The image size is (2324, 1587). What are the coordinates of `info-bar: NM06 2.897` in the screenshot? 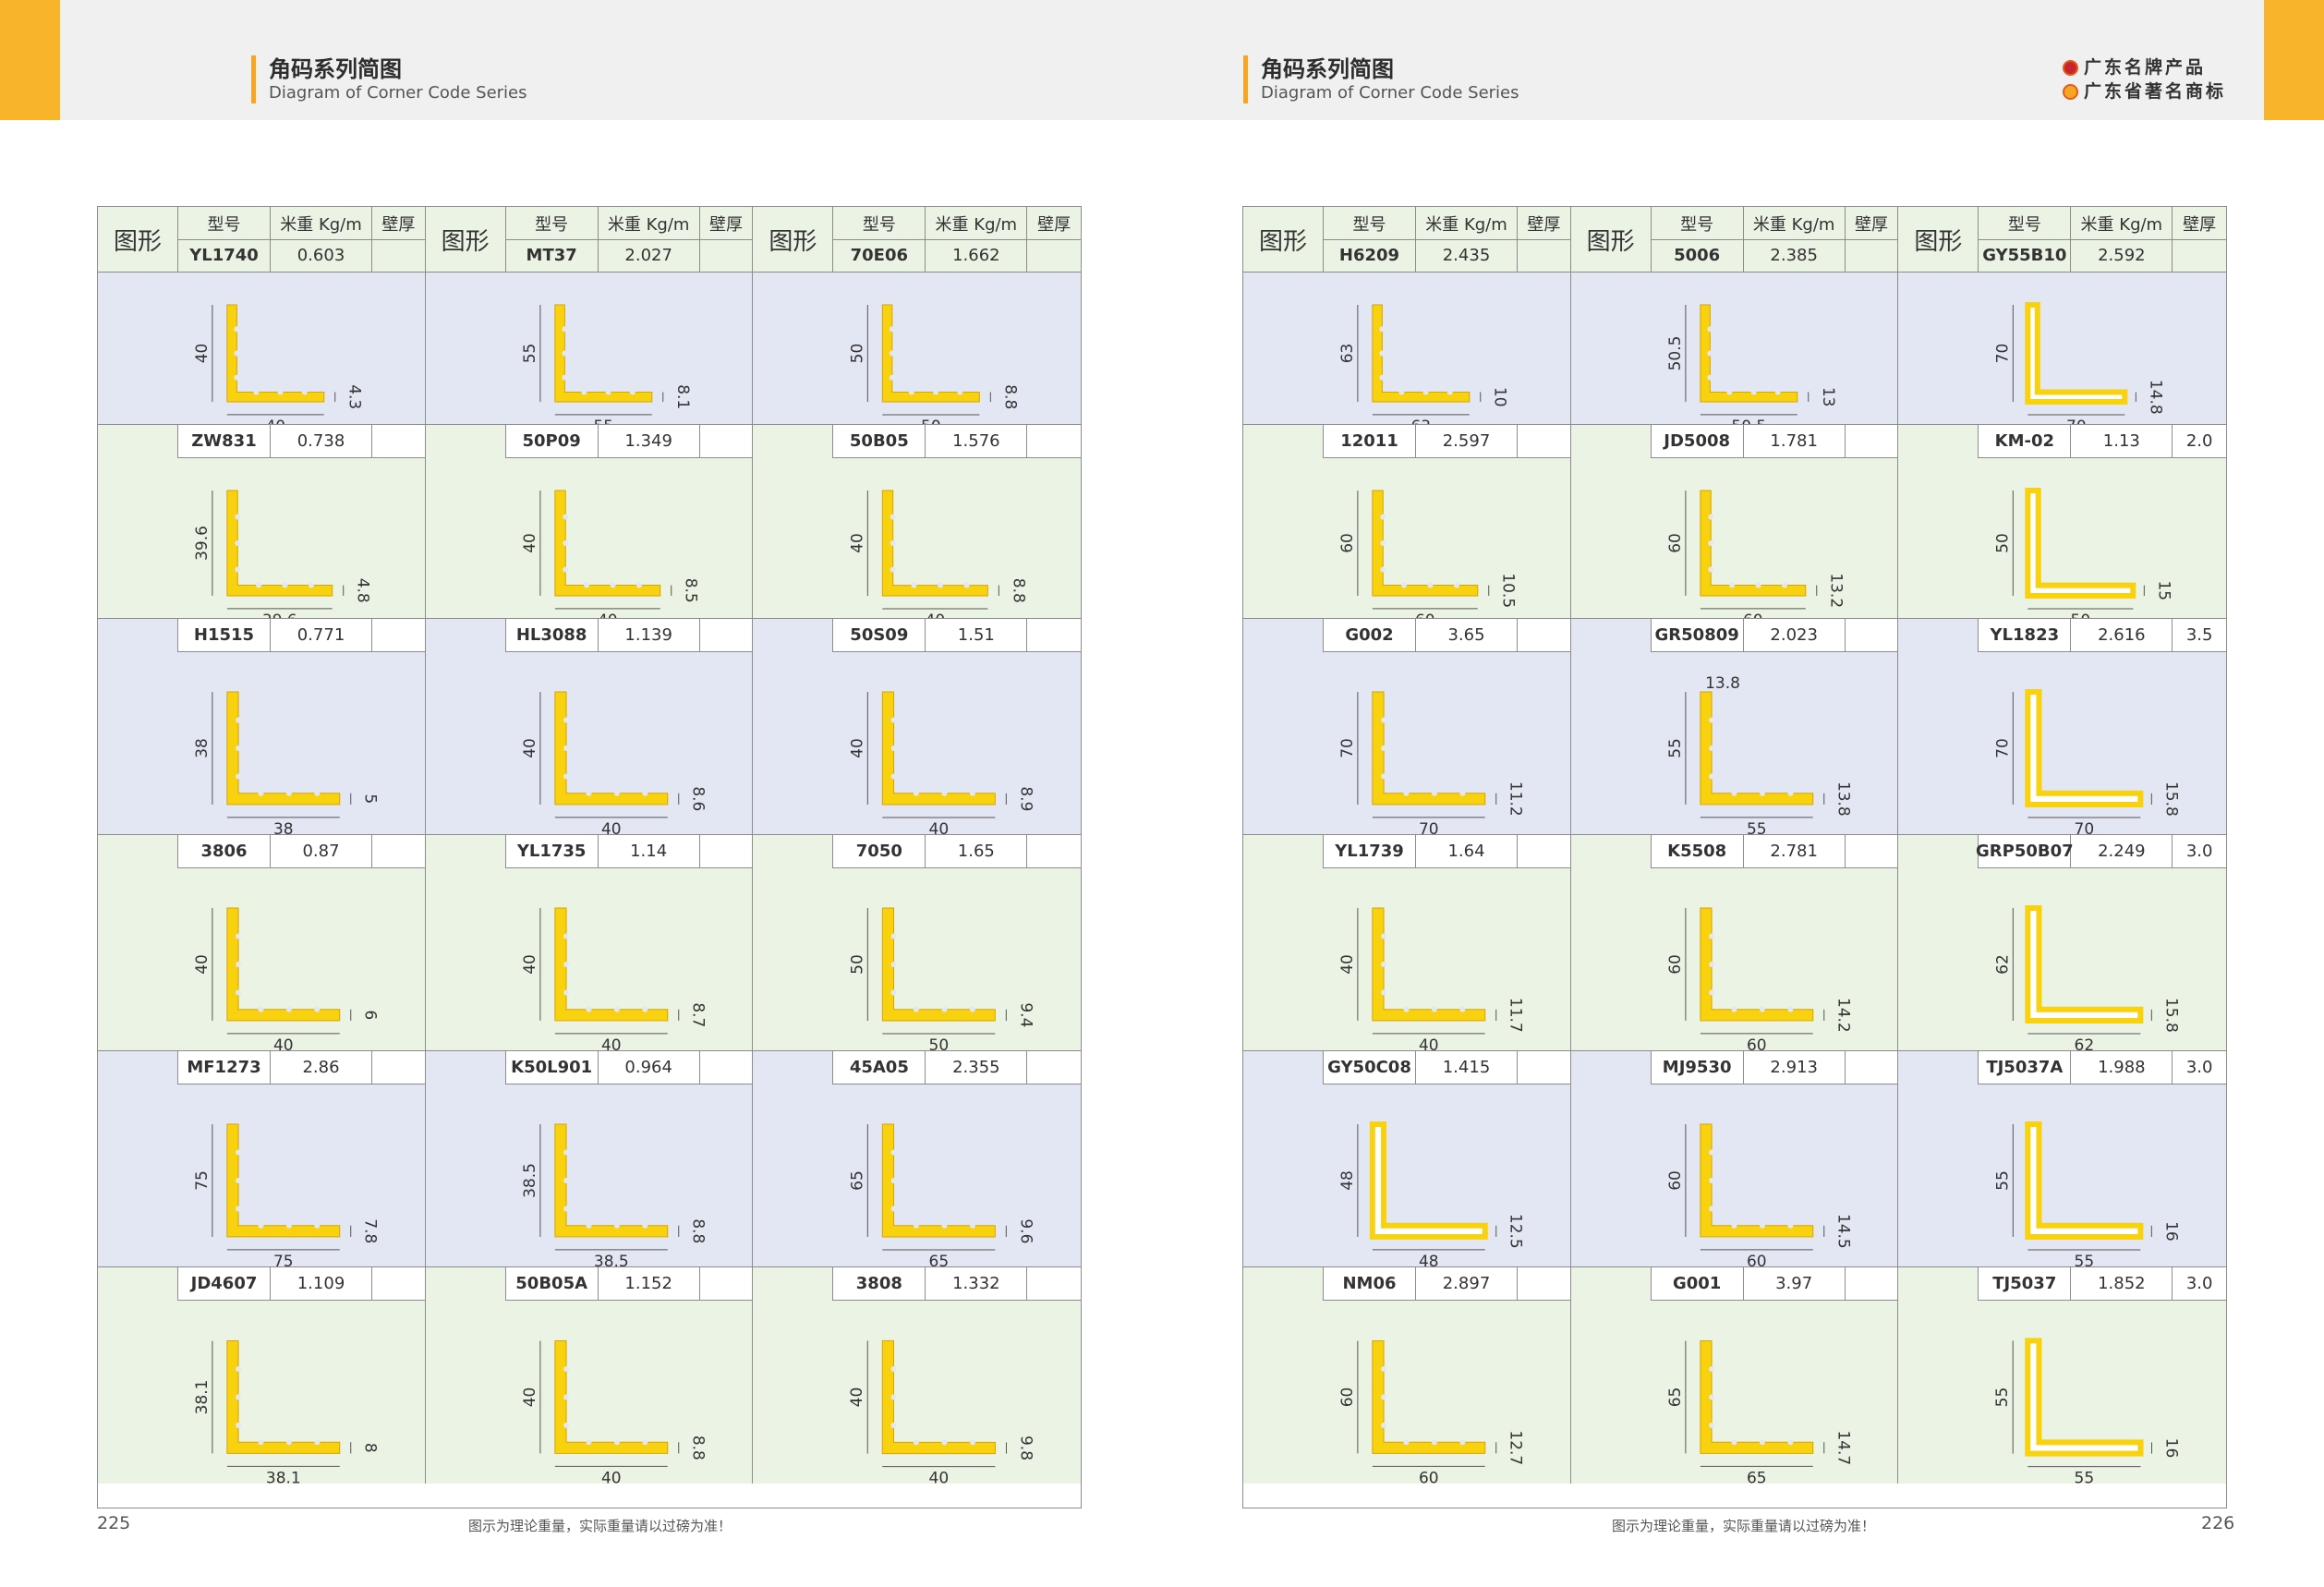 It's located at (1446, 1284).